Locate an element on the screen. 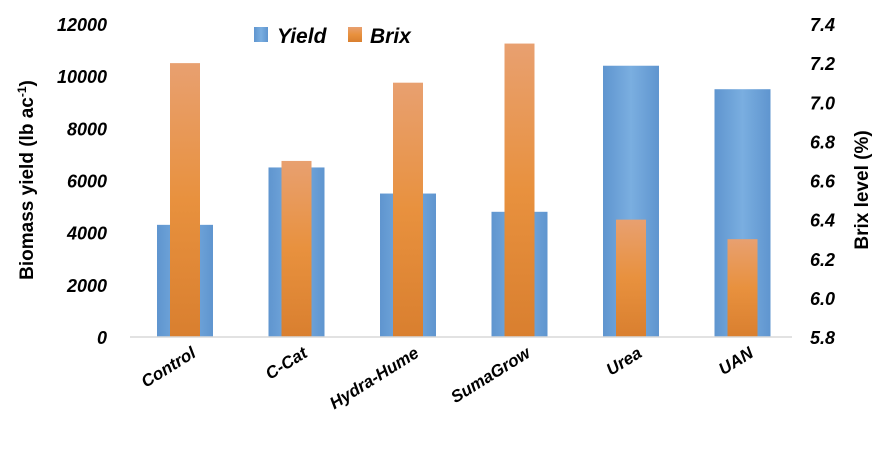 The image size is (886, 471). y-tick-label: 0 is located at coordinates (102, 338).